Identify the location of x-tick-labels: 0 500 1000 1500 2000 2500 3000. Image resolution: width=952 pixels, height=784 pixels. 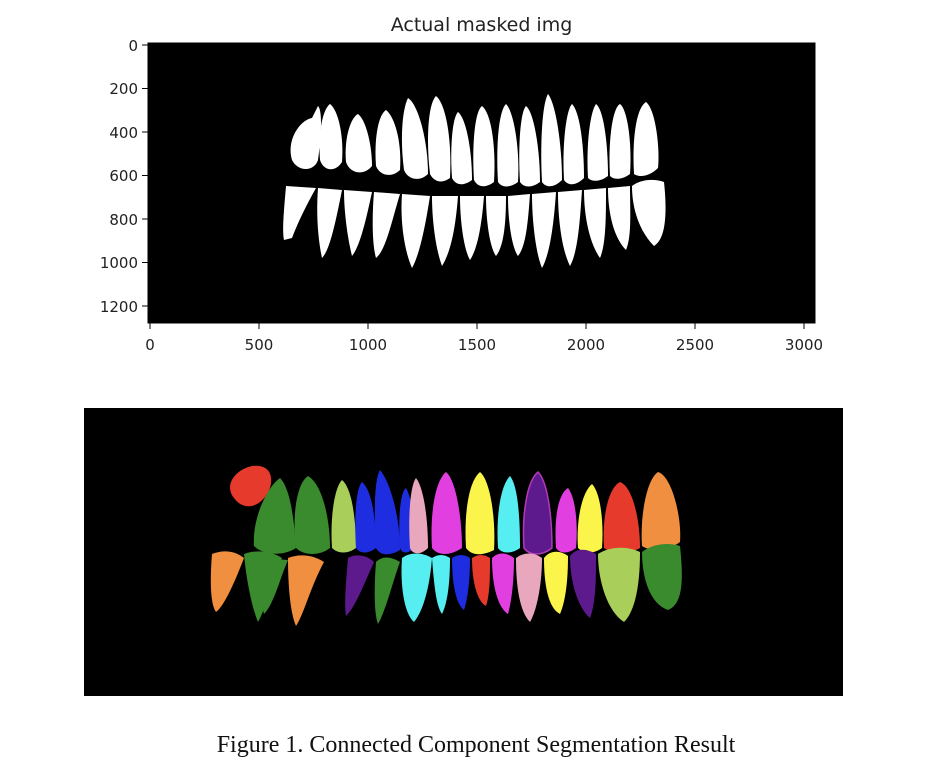
(484, 345).